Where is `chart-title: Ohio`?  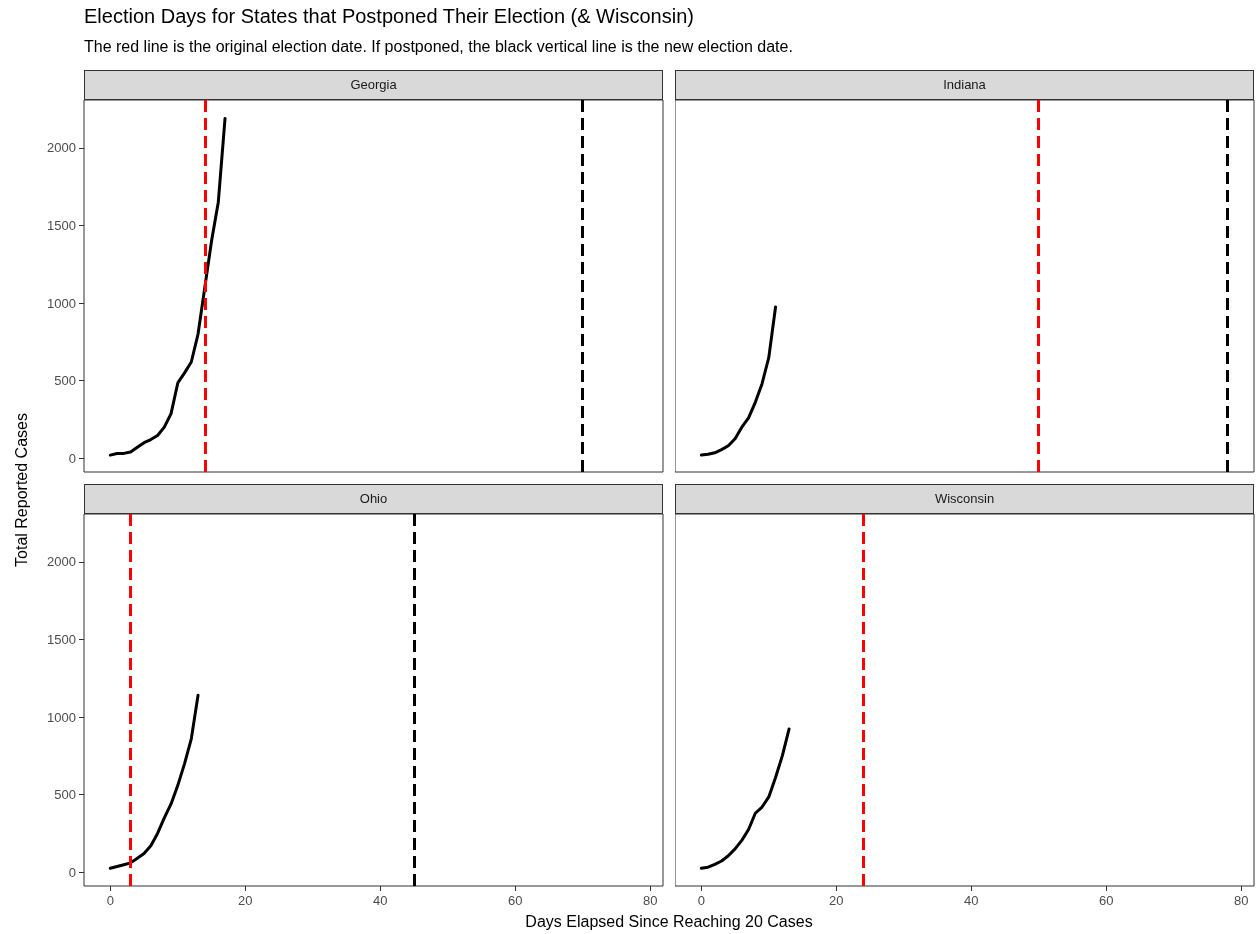
chart-title: Ohio is located at coordinates (373, 499).